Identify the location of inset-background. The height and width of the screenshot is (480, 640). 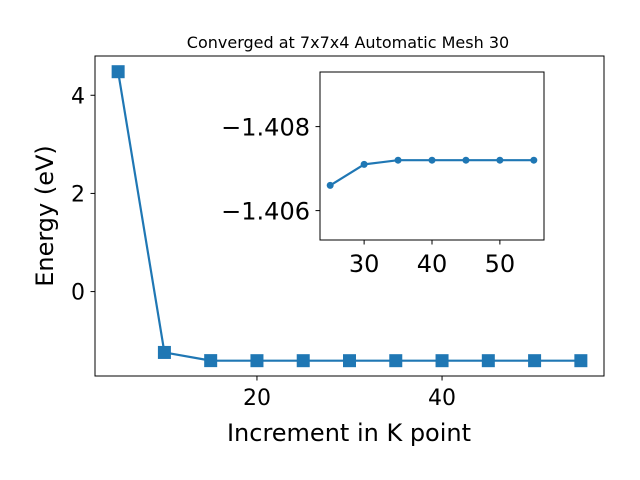
(432, 156).